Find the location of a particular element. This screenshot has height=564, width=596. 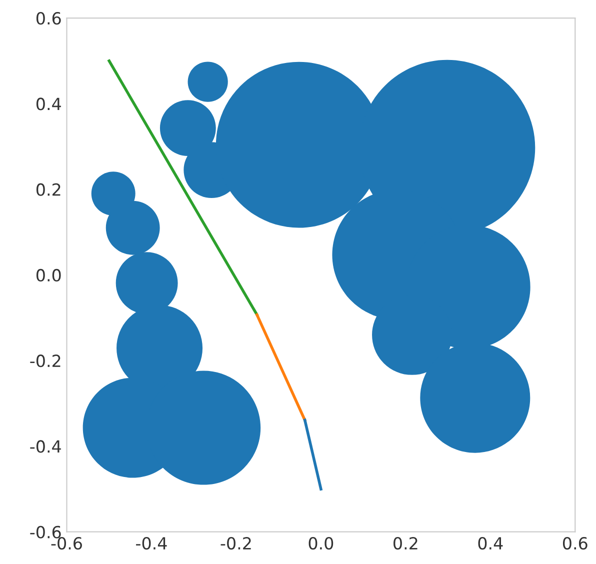

x-tick-label: -0.4 is located at coordinates (151, 543).